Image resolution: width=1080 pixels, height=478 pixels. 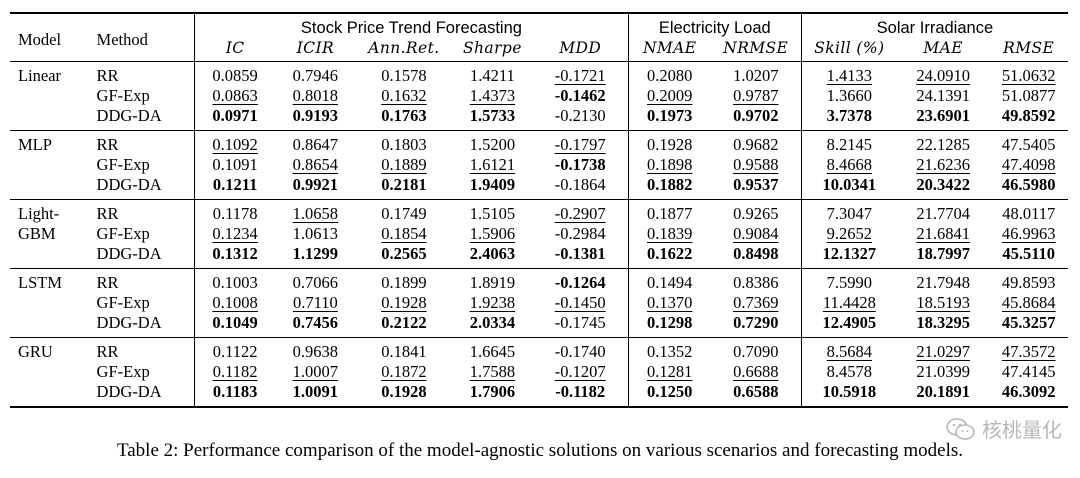 I want to click on table-cell: 7.5990, so click(x=848, y=280).